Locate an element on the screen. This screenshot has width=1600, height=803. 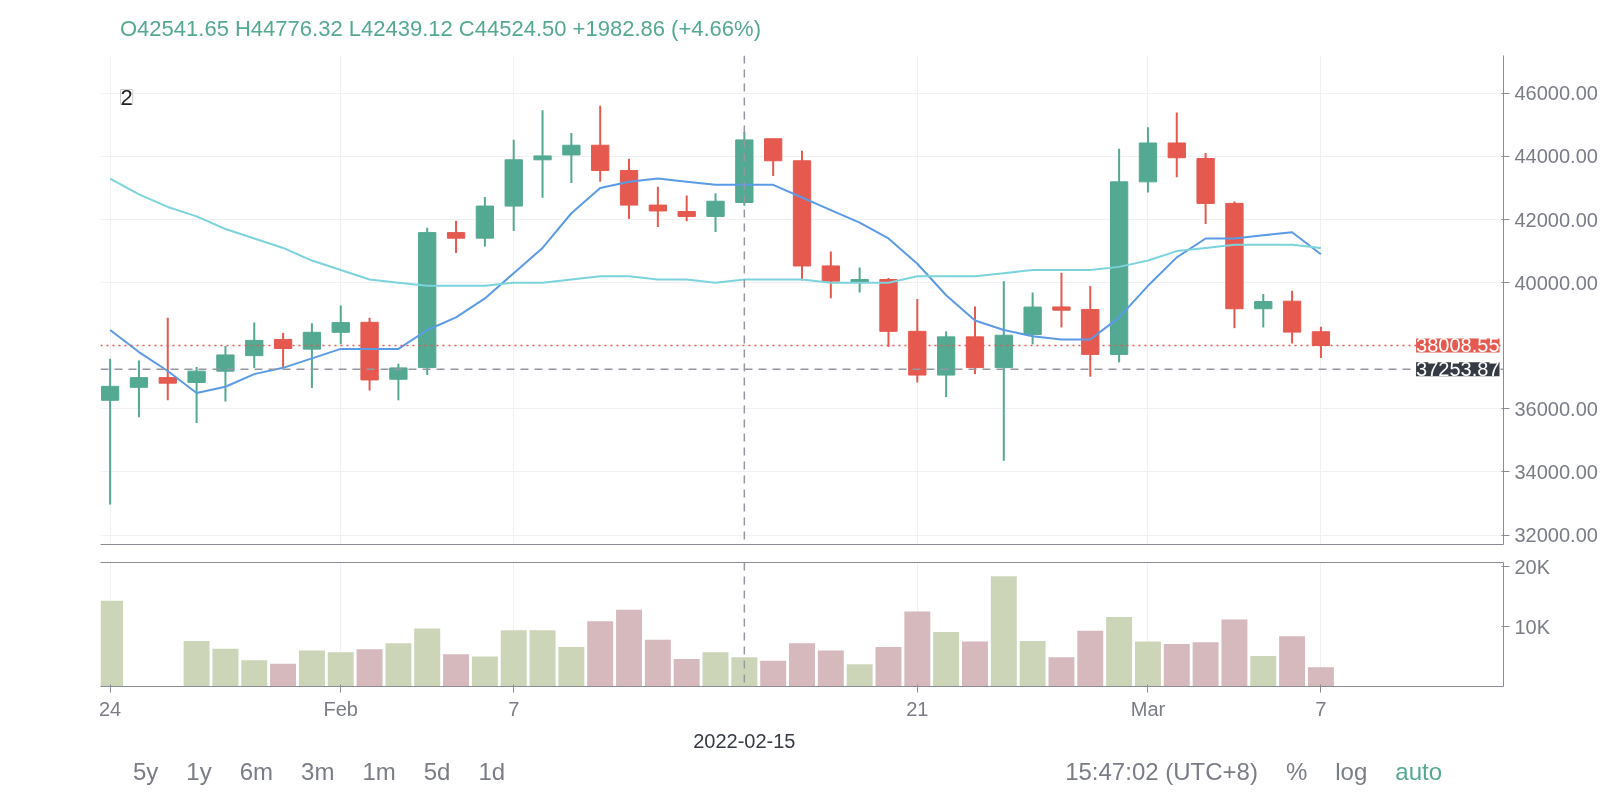
y-tick-label: 40000.00 is located at coordinates (1556, 282).